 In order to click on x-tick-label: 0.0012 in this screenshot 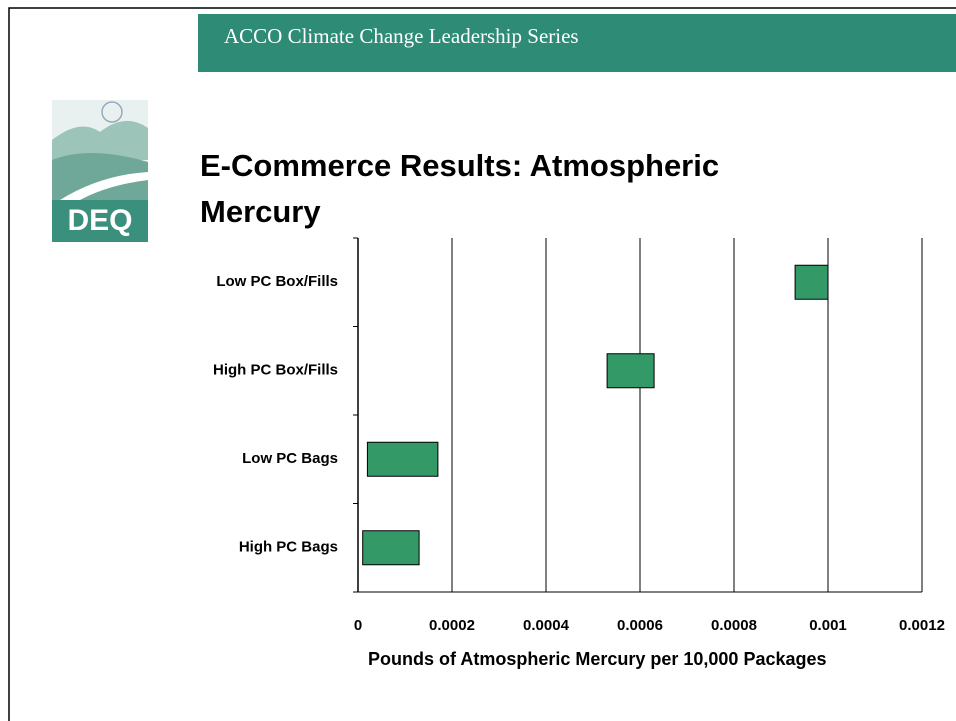, I will do `click(922, 625)`.